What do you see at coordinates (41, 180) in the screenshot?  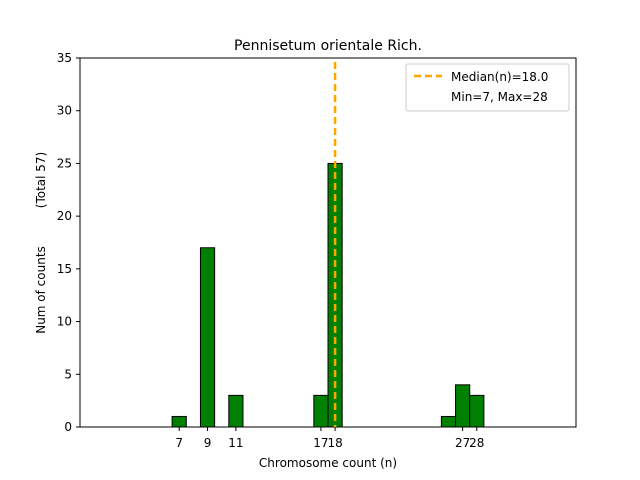 I see `y-axis-total-label: (Total 57)` at bounding box center [41, 180].